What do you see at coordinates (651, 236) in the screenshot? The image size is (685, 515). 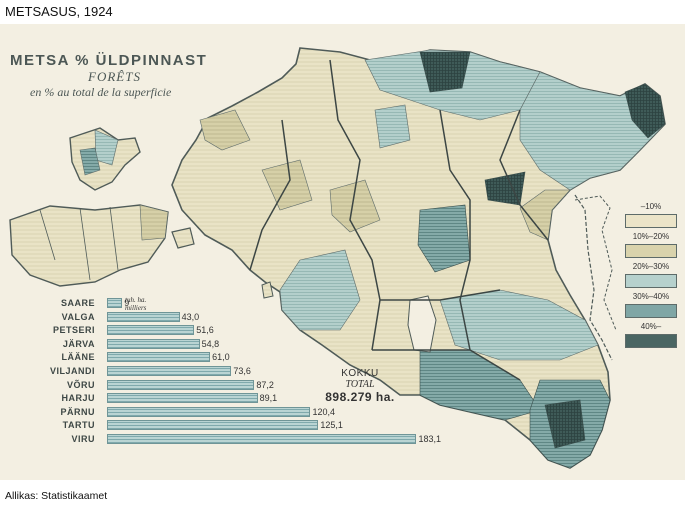 I see `legend-label: 10%–20%` at bounding box center [651, 236].